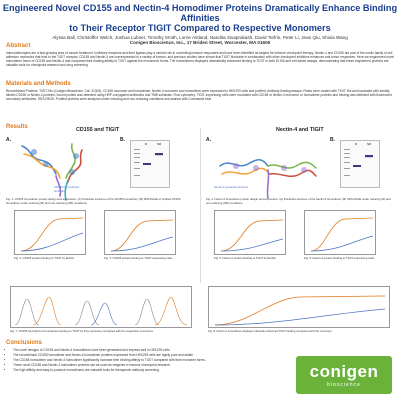 The width and height of the screenshot is (400, 400). I want to click on logo-wordmark: conigen, so click(344, 371).